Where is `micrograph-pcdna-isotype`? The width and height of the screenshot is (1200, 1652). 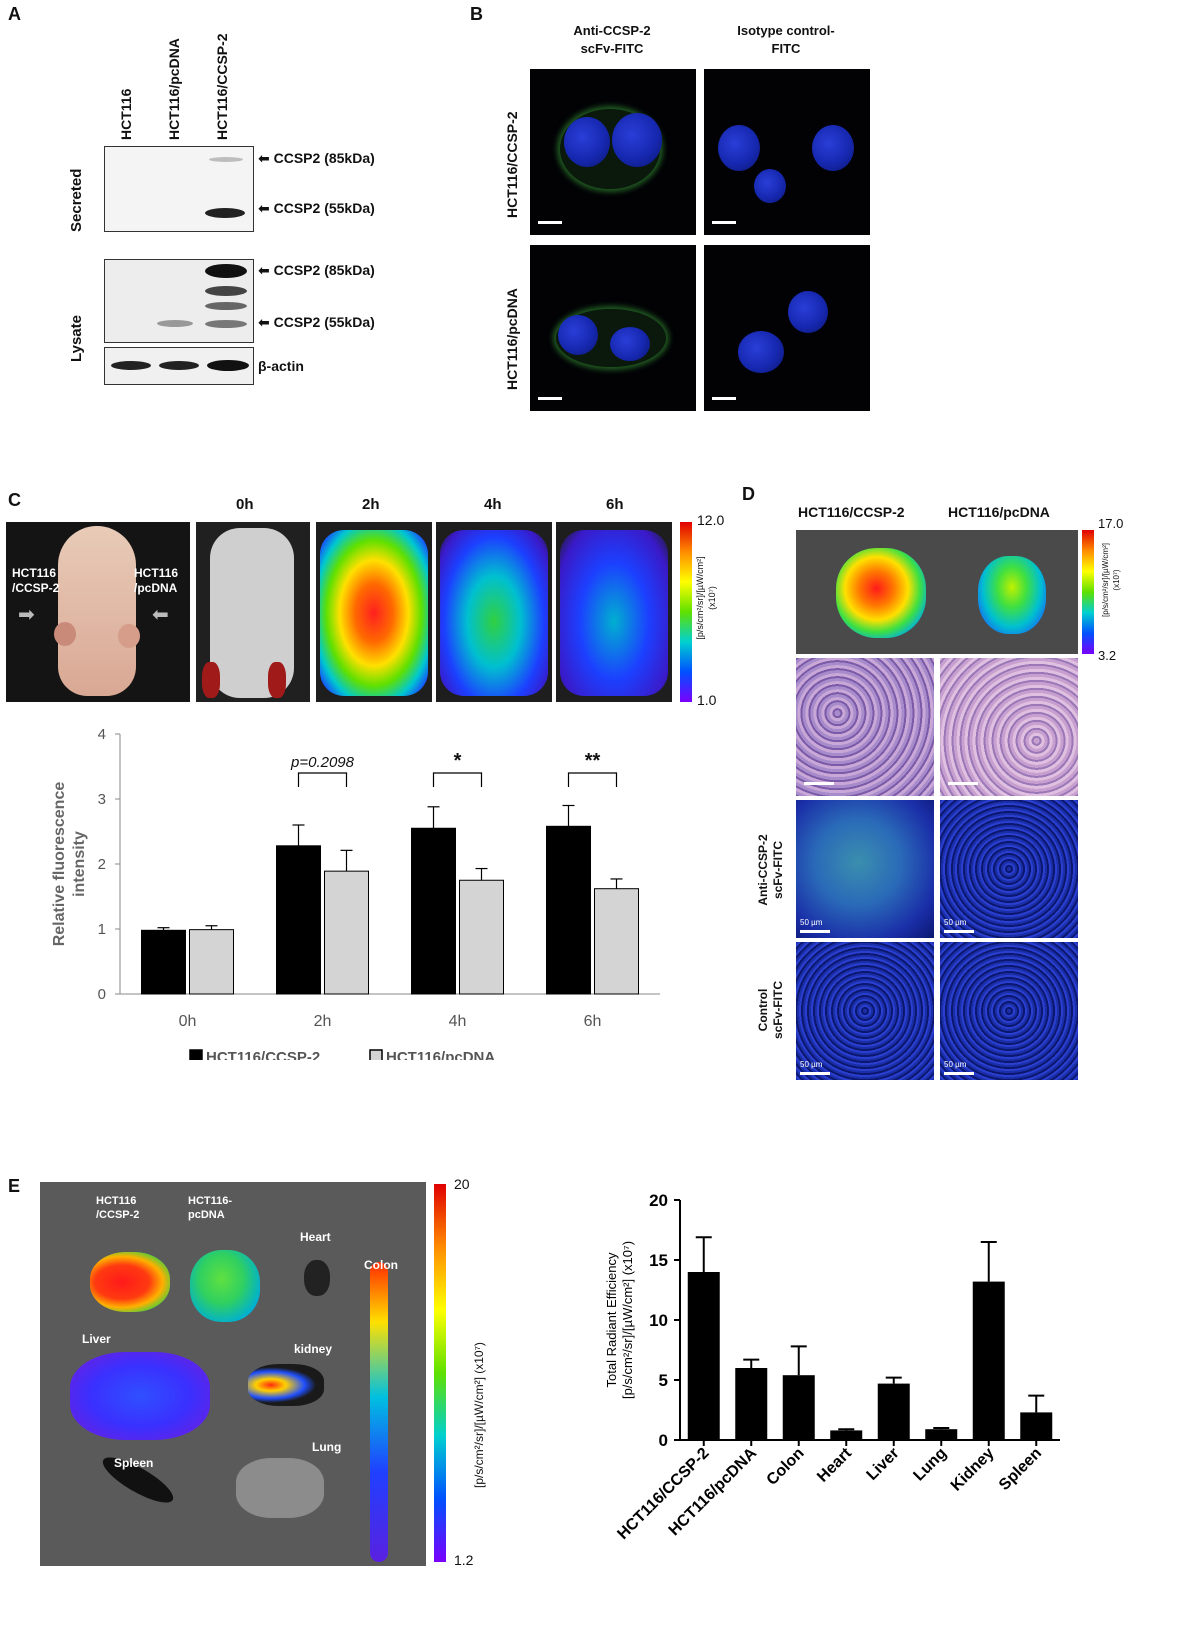 micrograph-pcdna-isotype is located at coordinates (787, 328).